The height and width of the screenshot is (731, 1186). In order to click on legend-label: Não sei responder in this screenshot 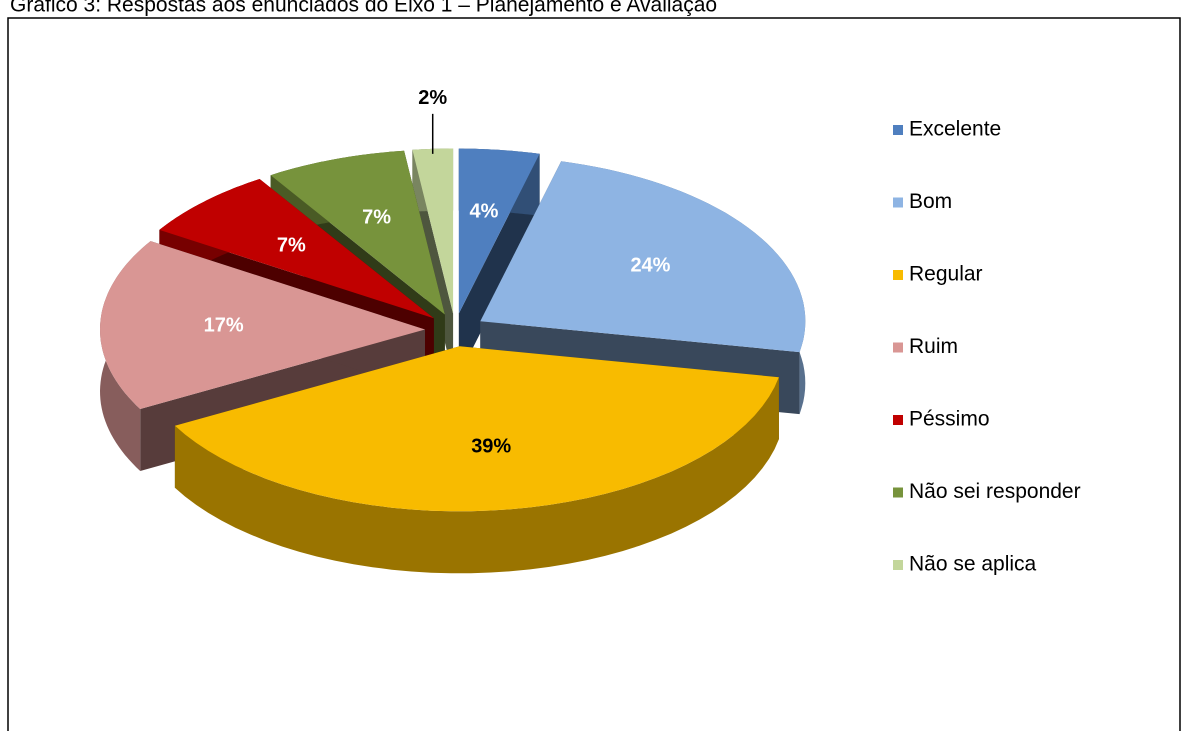, I will do `click(995, 491)`.